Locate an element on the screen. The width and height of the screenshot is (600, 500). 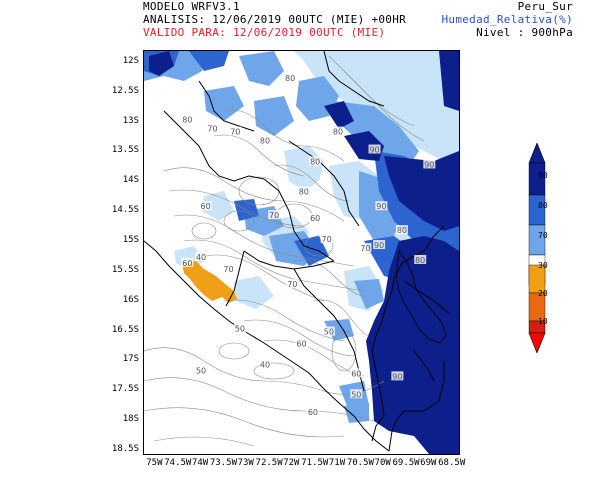
colorbar-label-30: 30 is located at coordinates (543, 265).